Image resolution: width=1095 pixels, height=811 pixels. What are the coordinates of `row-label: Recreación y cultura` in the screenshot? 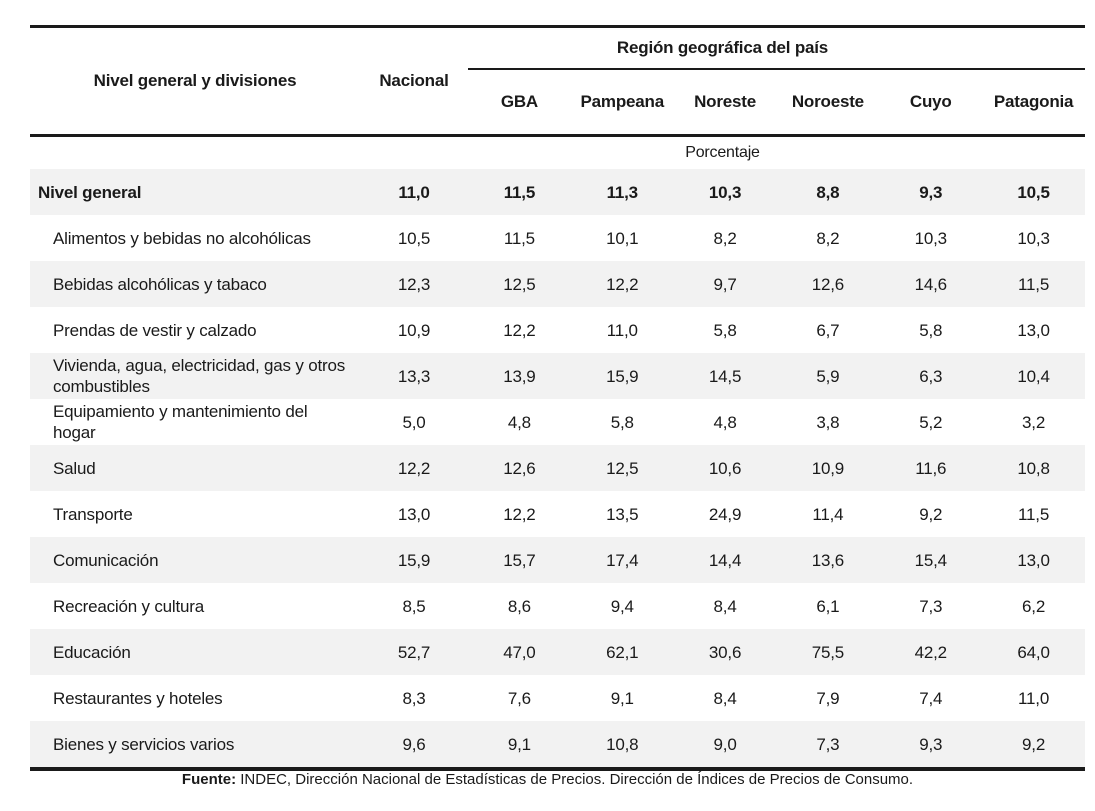 It's located at (128, 606).